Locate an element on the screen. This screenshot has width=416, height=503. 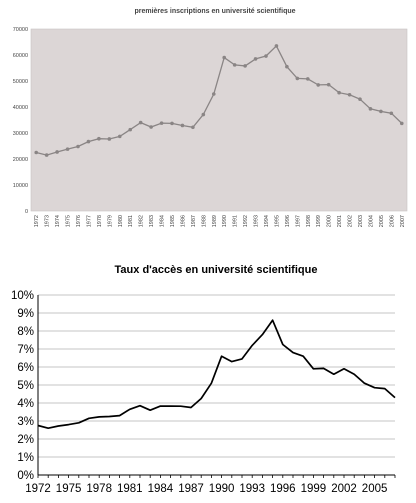
chart1-x-tick-label: 1993 is located at coordinates (257, 221).